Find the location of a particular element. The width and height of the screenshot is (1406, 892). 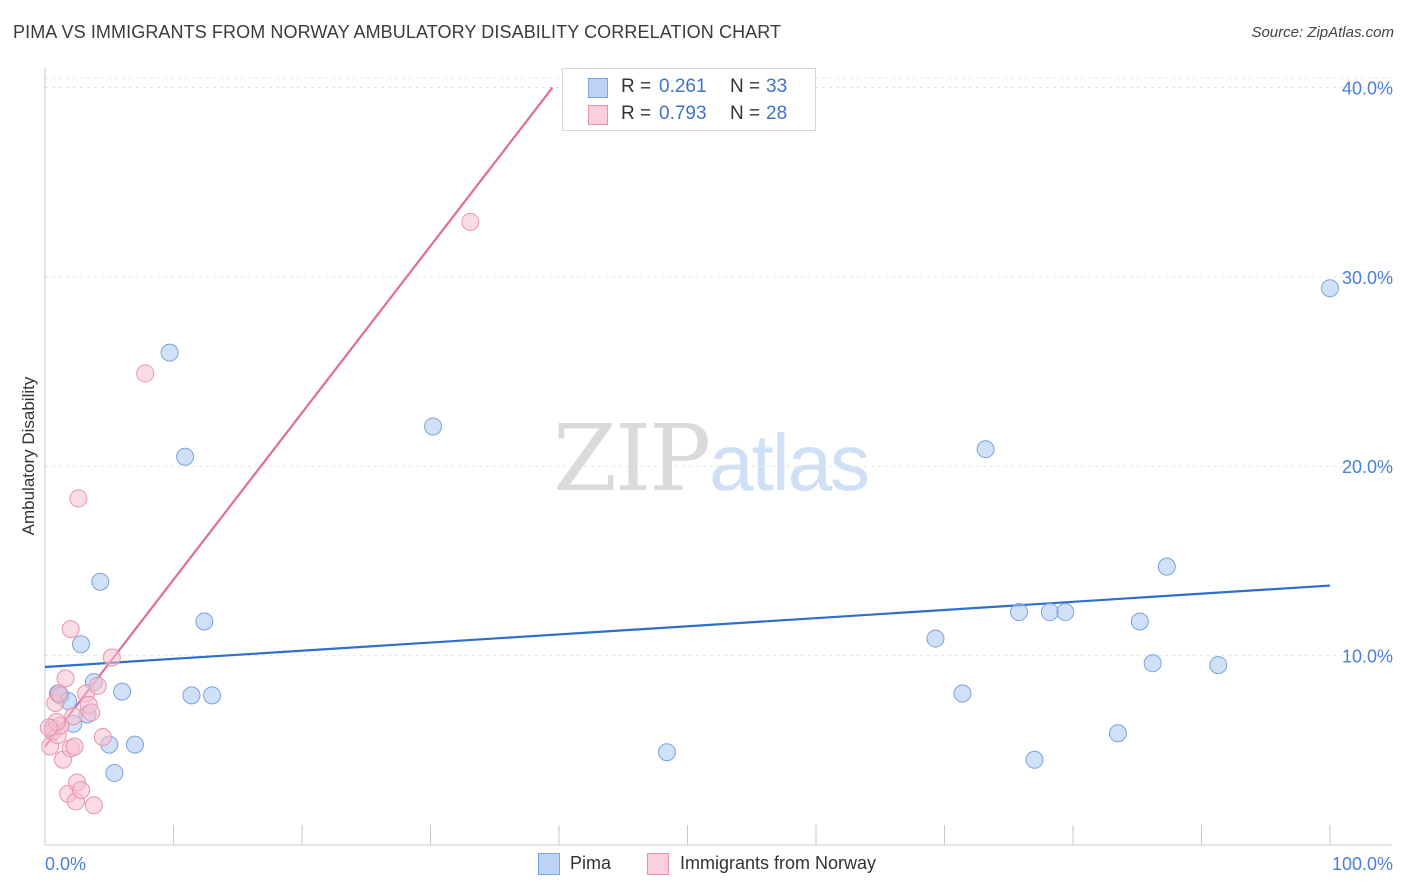

legend-label-pima: Pima is located at coordinates (591, 863).